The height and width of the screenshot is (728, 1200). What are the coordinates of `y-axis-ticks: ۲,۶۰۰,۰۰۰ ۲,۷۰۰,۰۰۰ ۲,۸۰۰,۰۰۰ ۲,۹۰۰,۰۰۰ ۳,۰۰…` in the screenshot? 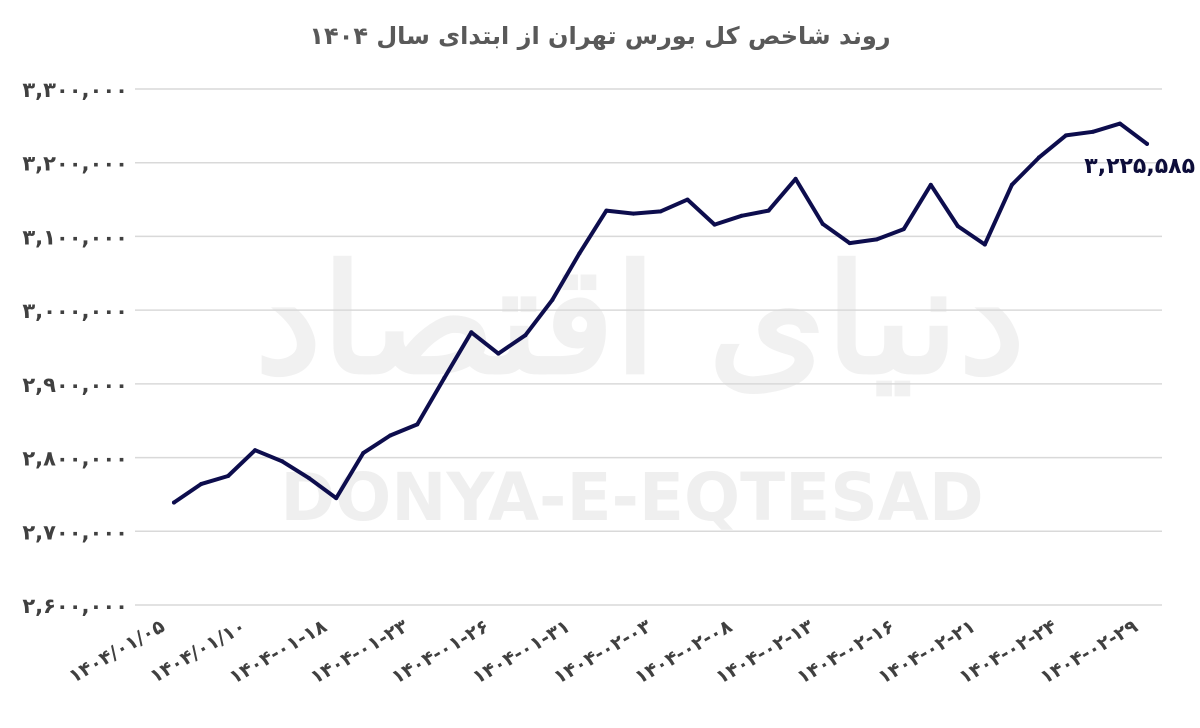 It's located at (75, 348).